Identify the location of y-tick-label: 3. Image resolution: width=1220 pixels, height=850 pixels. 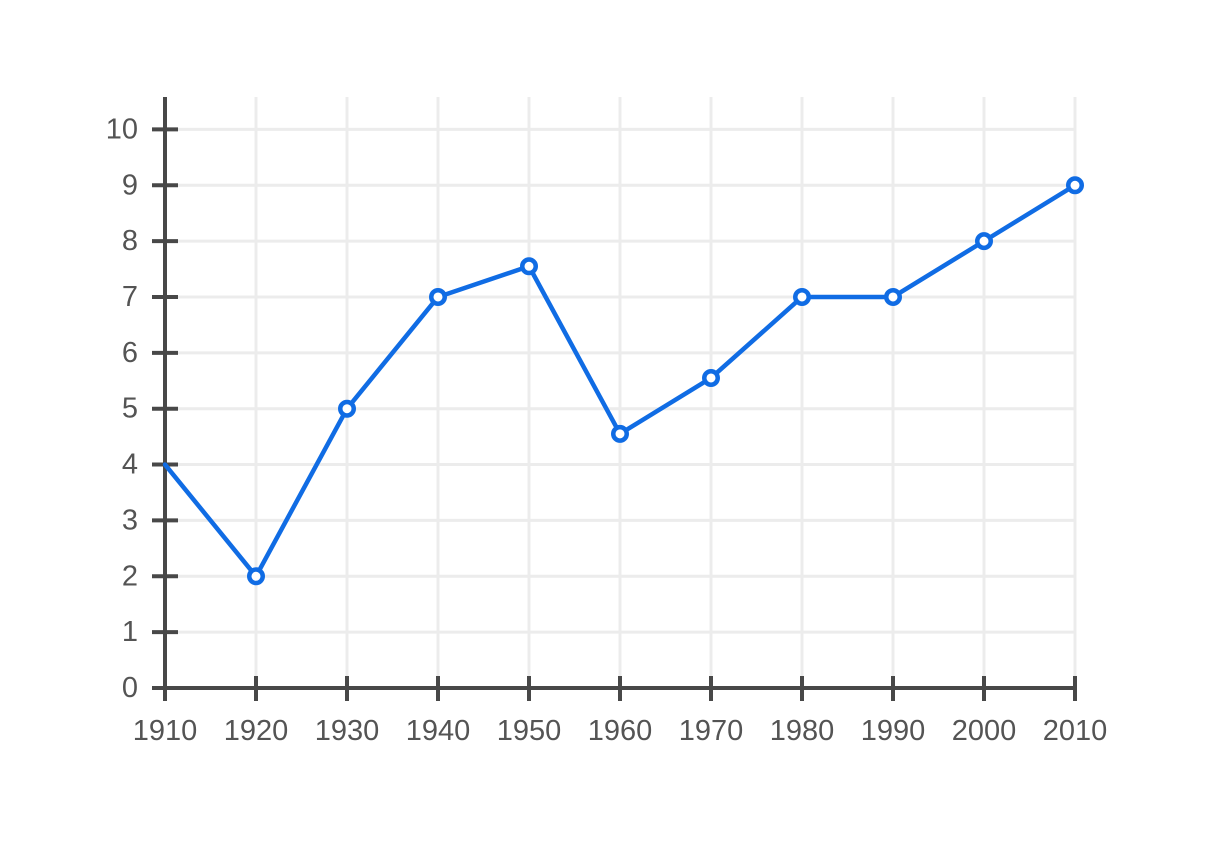
(130, 520).